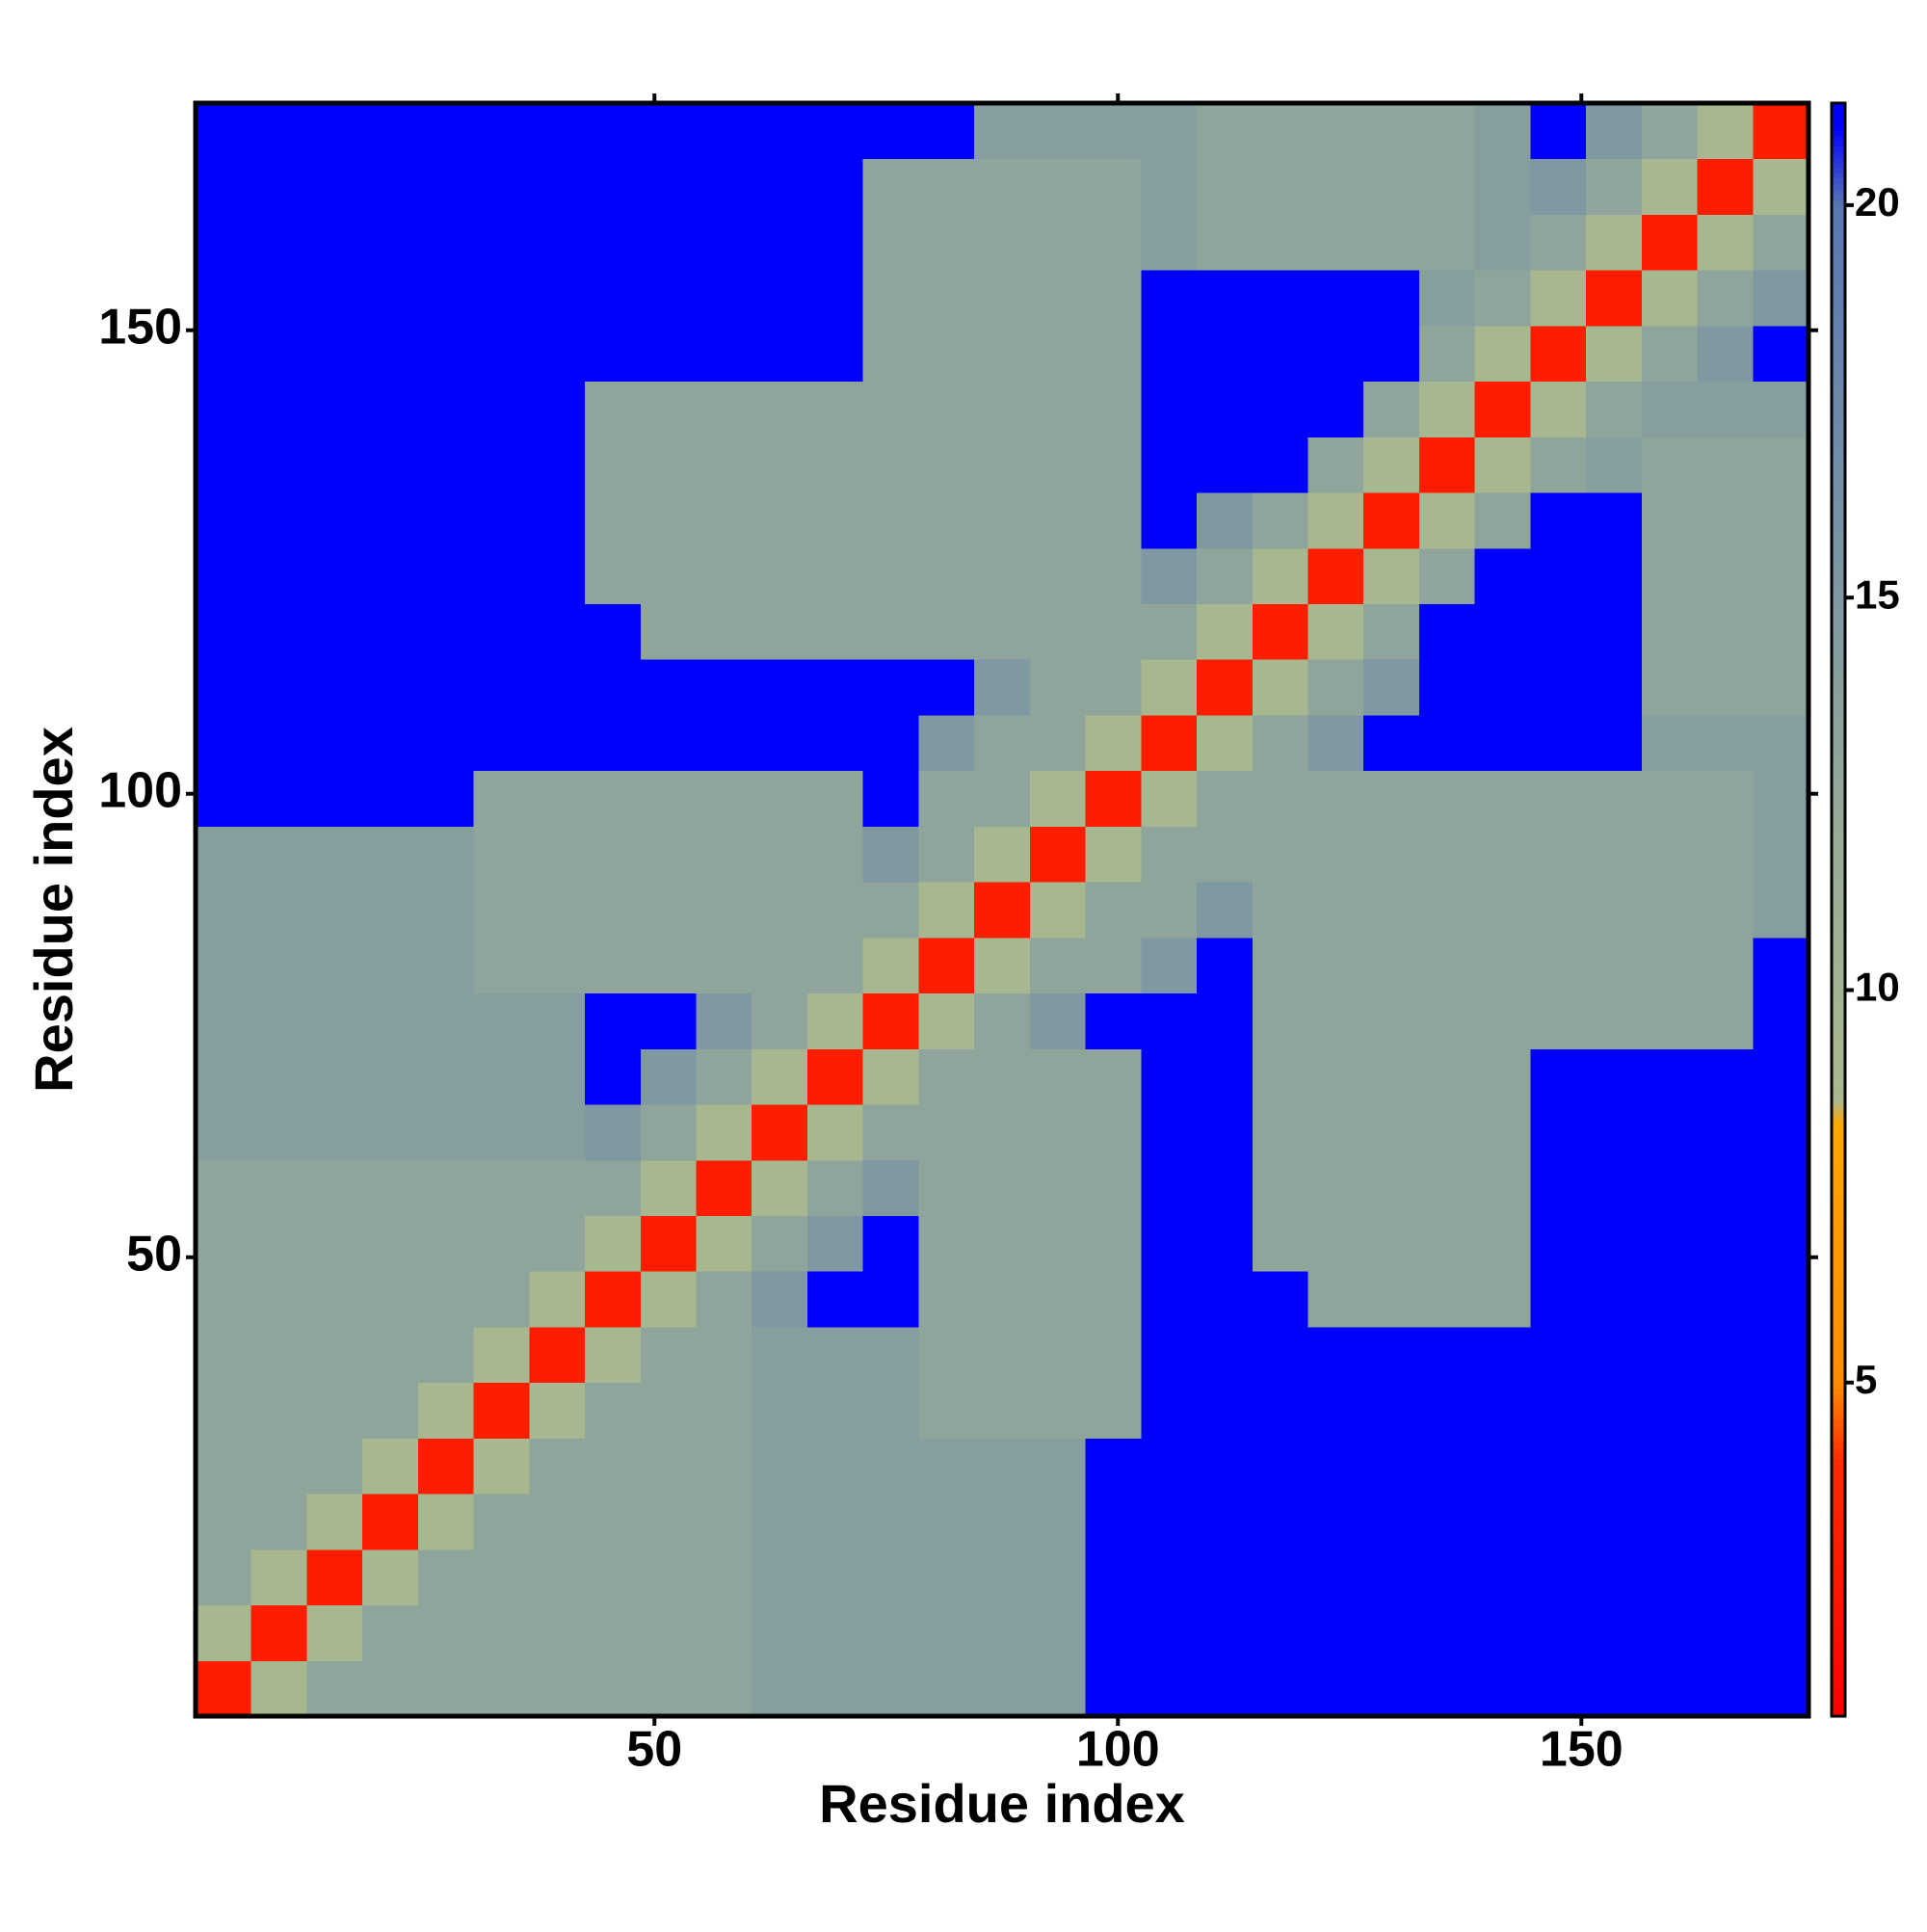  Describe the element at coordinates (1878, 202) in the screenshot. I see `colorbar-tick-label: 20` at that location.